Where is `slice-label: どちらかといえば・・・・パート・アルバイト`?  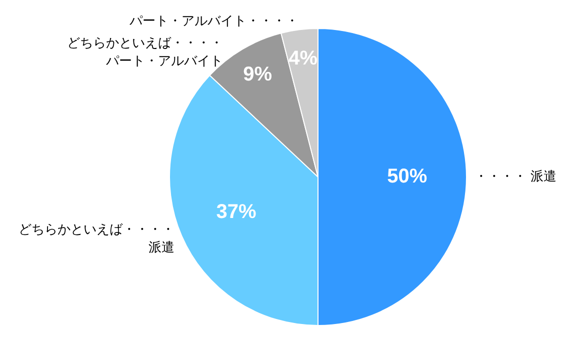 slice-label: どちらかといえば・・・・パート・アルバイト is located at coordinates (144, 53).